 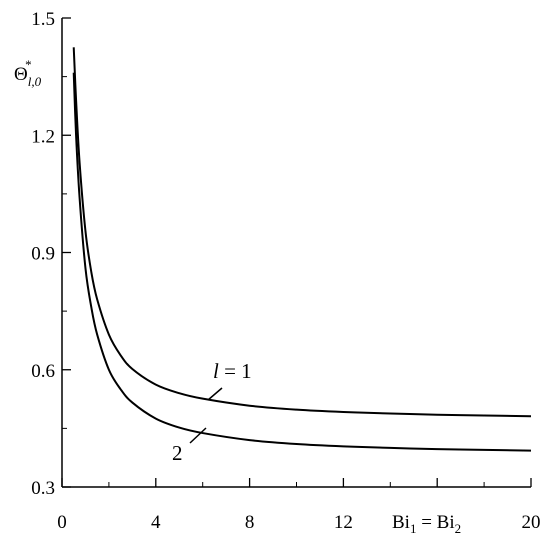 I want to click on x-tick-label: 4, so click(x=156, y=522).